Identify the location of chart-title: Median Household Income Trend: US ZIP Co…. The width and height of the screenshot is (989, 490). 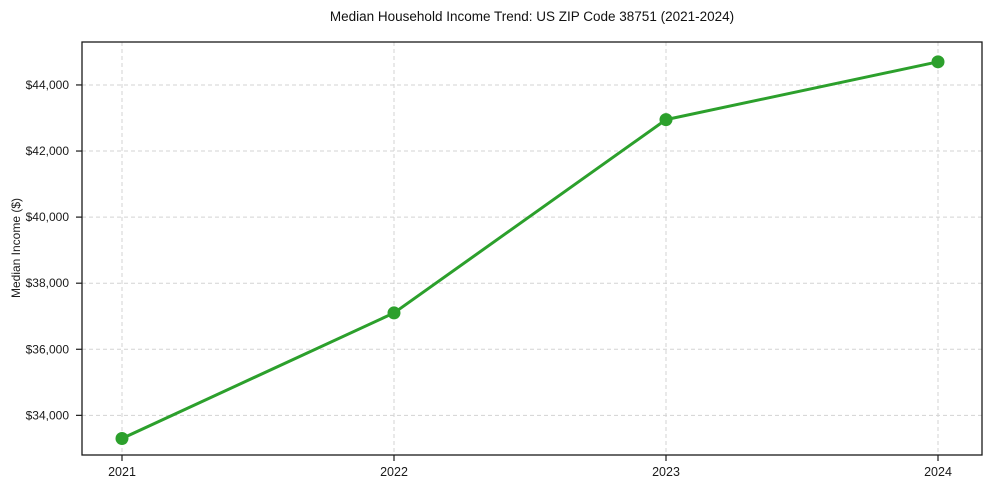
(532, 16).